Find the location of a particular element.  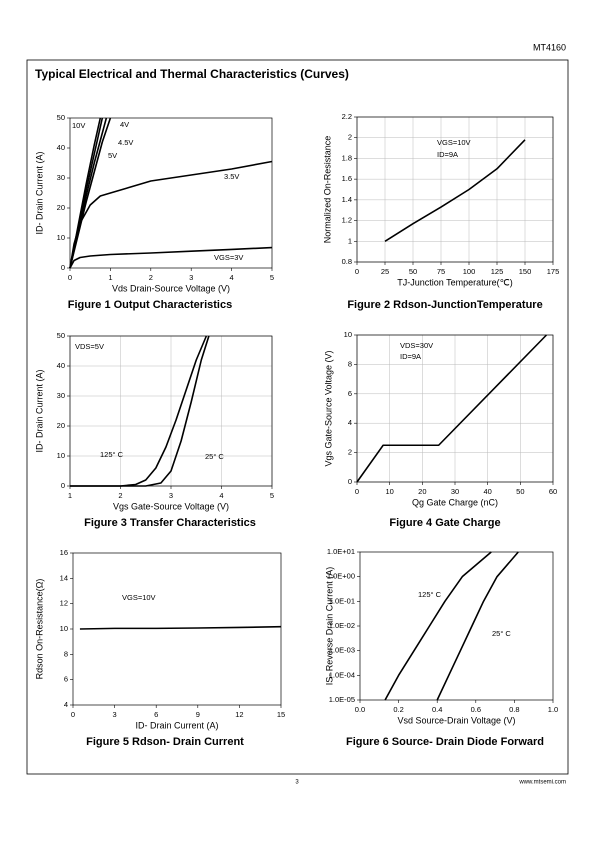

y-tick-label: 1.6 is located at coordinates (347, 178).